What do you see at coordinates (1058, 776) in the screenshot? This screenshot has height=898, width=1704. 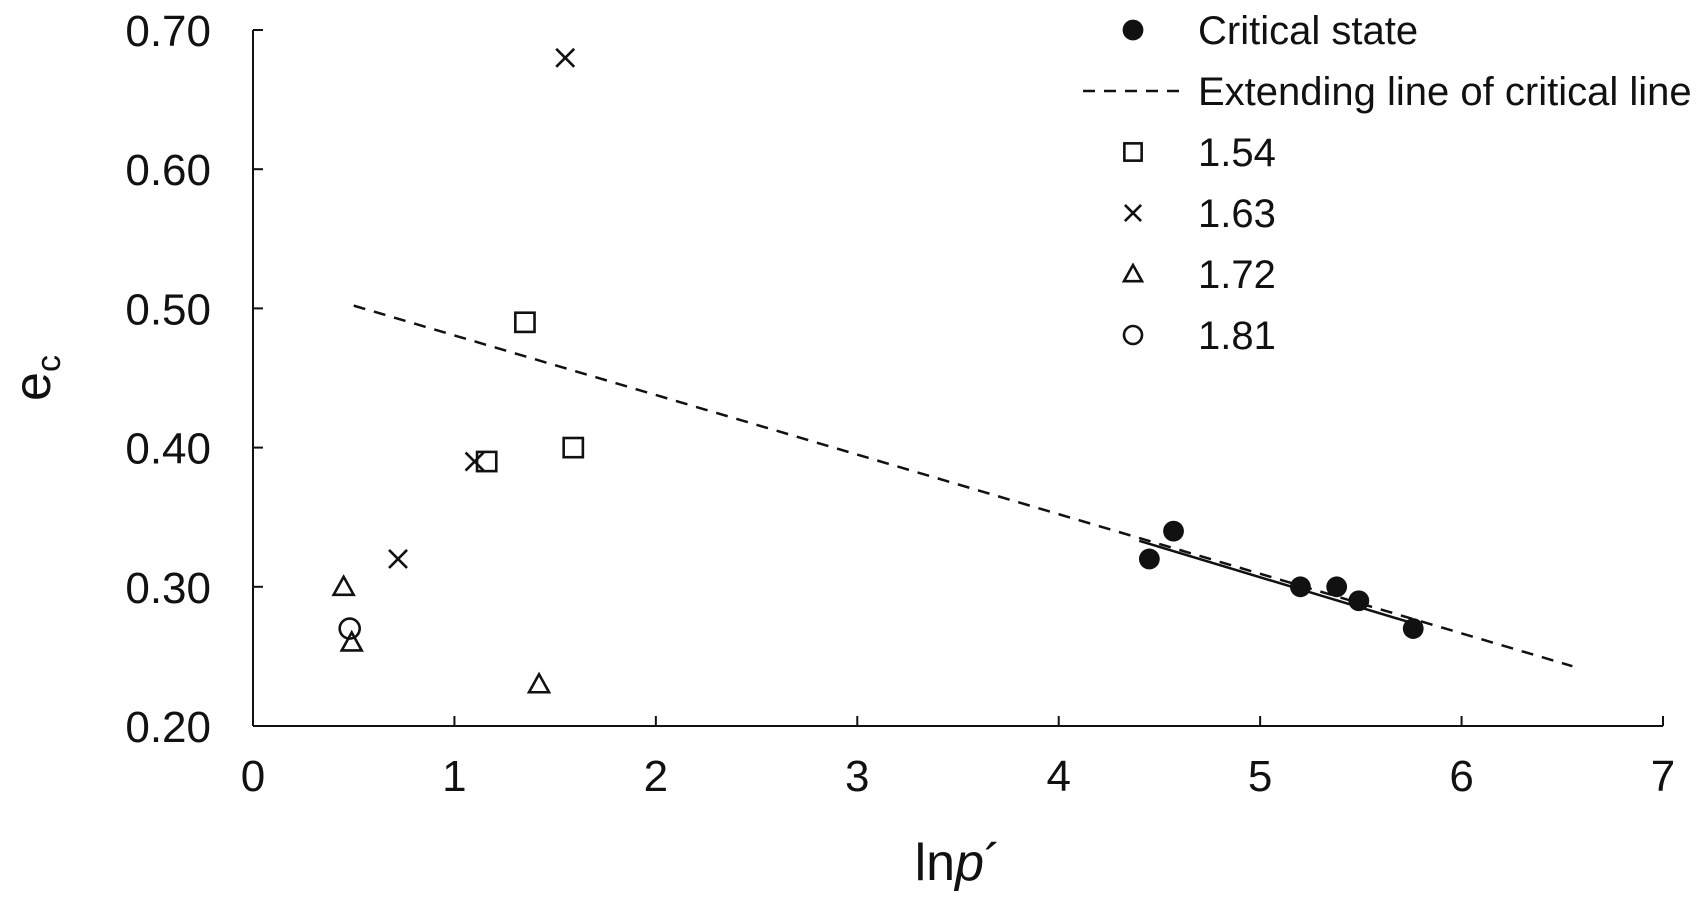 I see `x-tick-label: 4` at bounding box center [1058, 776].